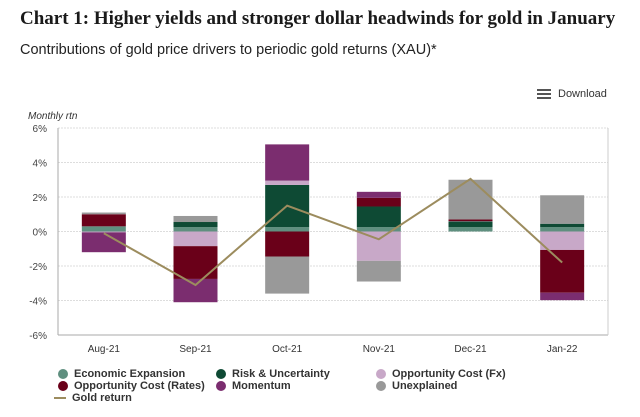 Image resolution: width=640 pixels, height=417 pixels. I want to click on y-axis-label: Monthly rtn, so click(53, 116).